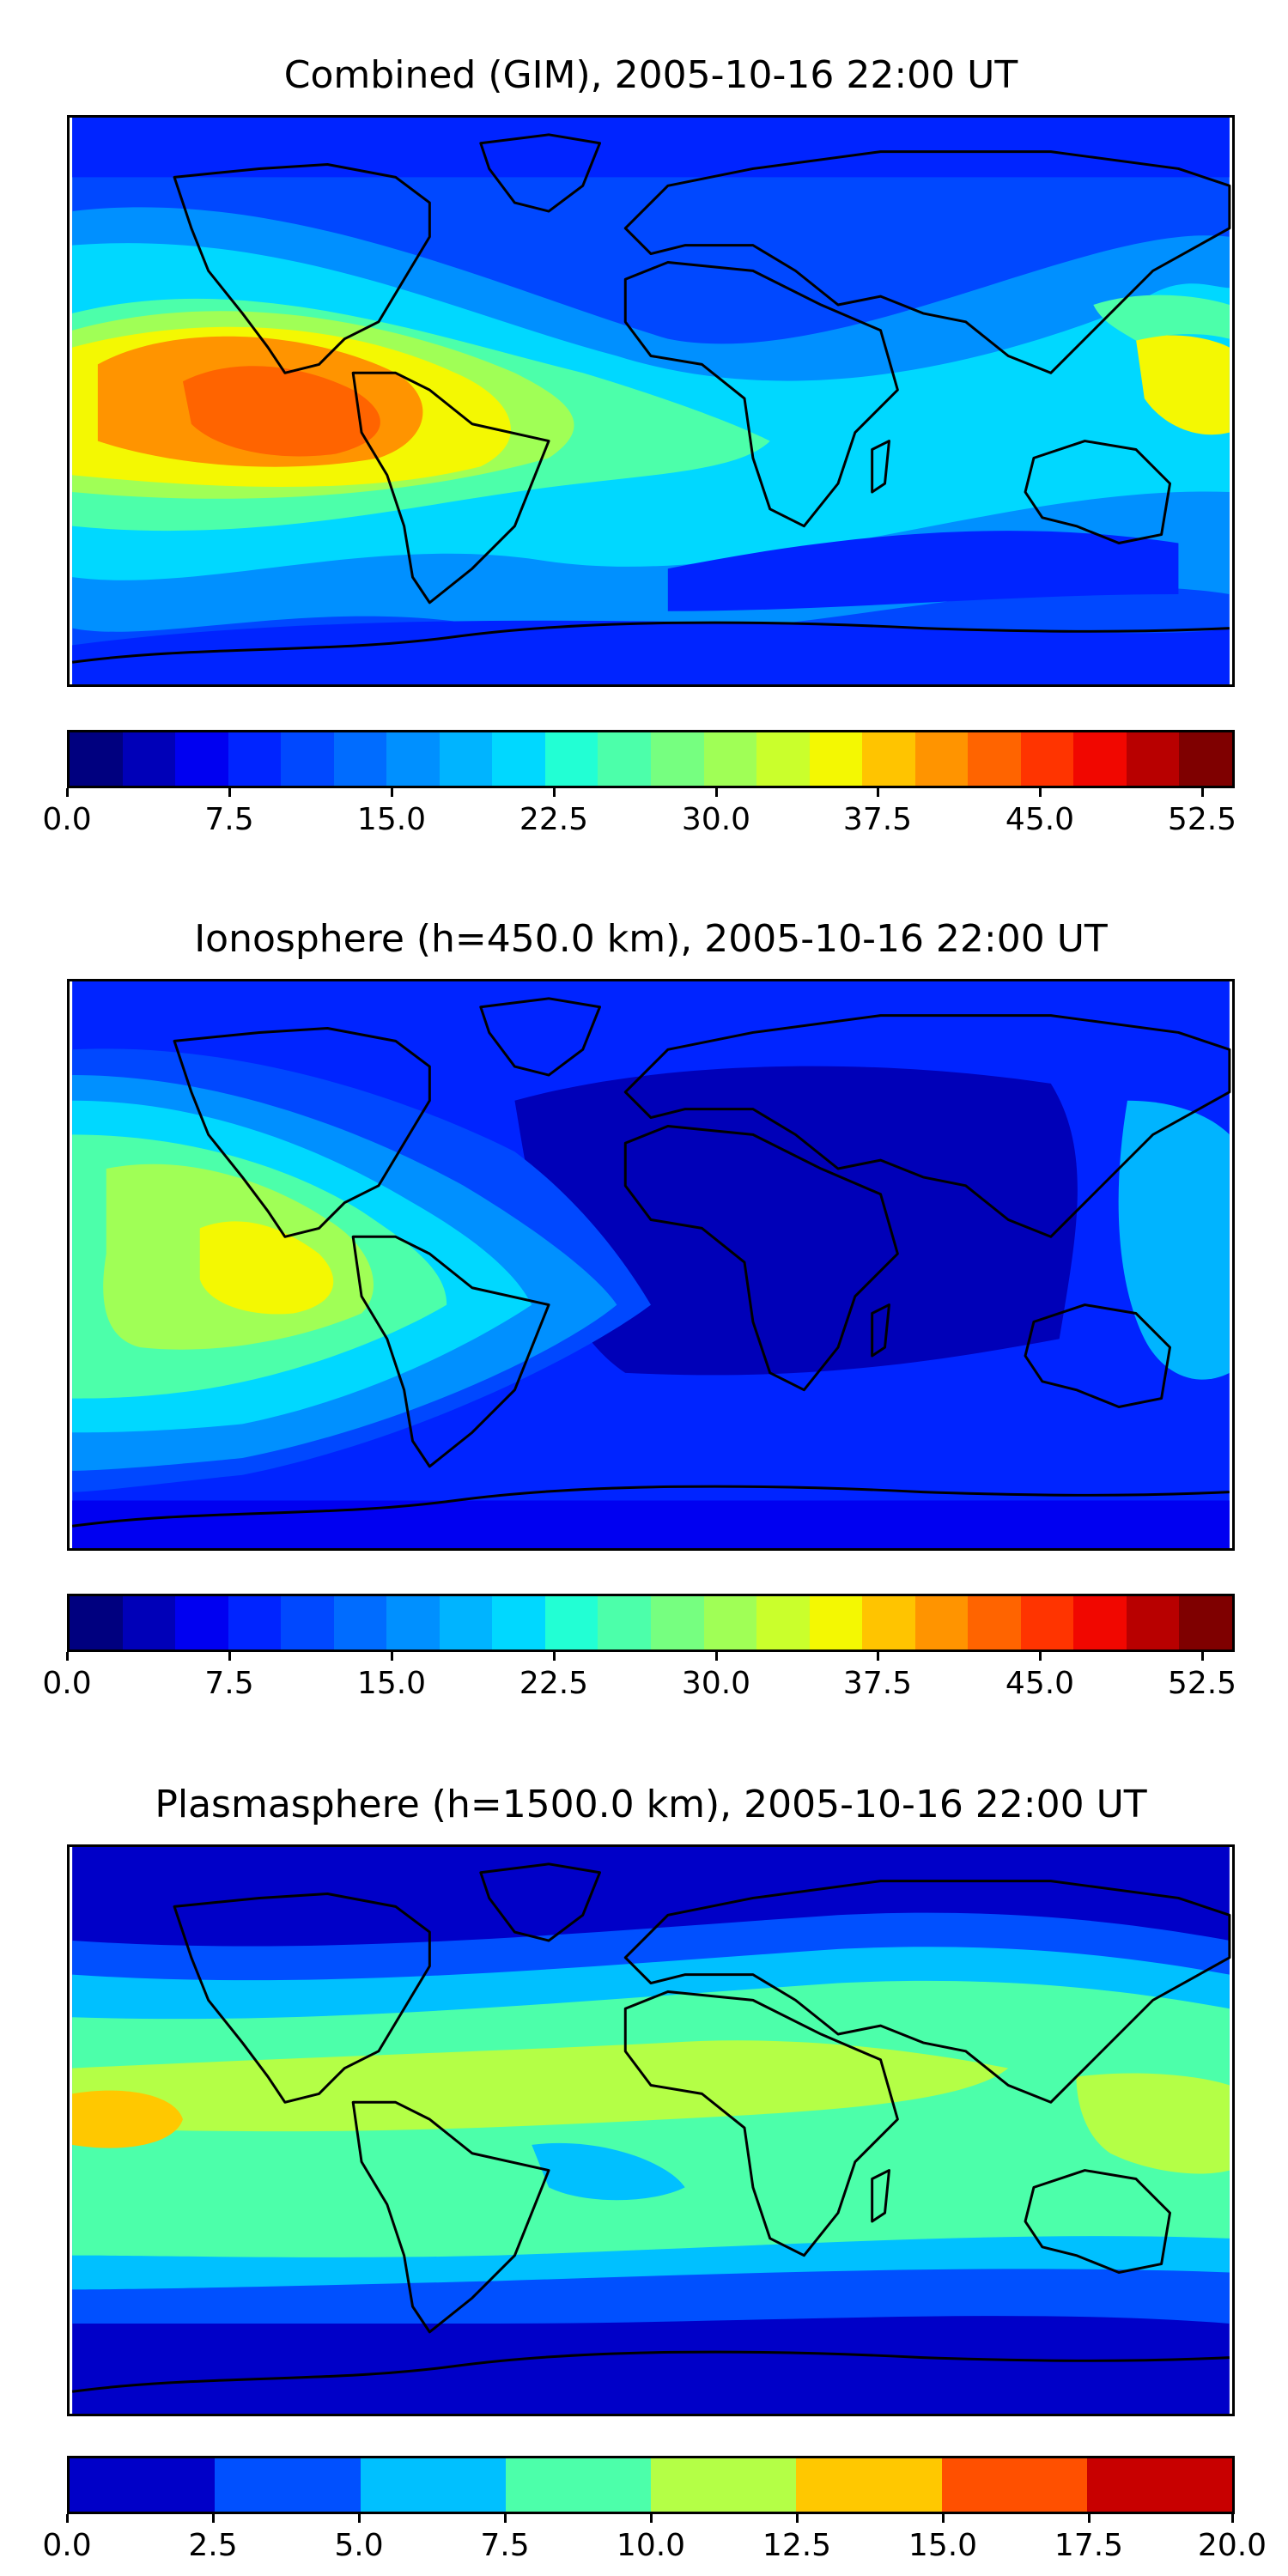  What do you see at coordinates (67, 2545) in the screenshot?
I see `cbar3-tick-label-1: 0.0` at bounding box center [67, 2545].